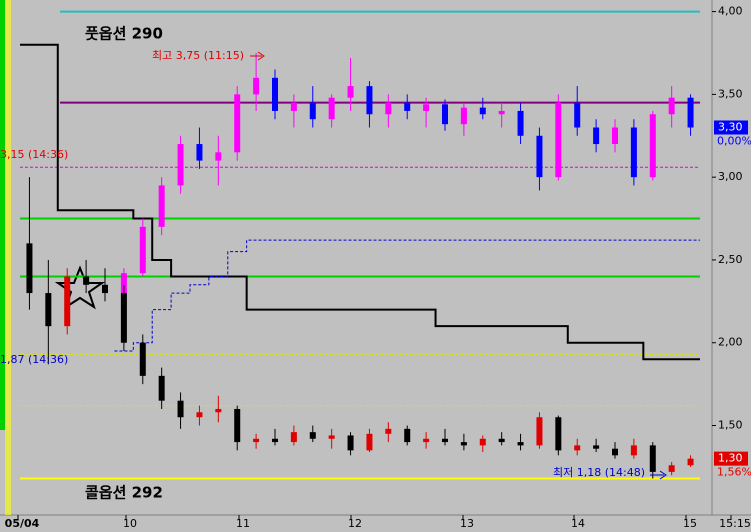 This screenshot has width=751, height=532. I want to click on series-name: 풋옵션 290, so click(124, 34).